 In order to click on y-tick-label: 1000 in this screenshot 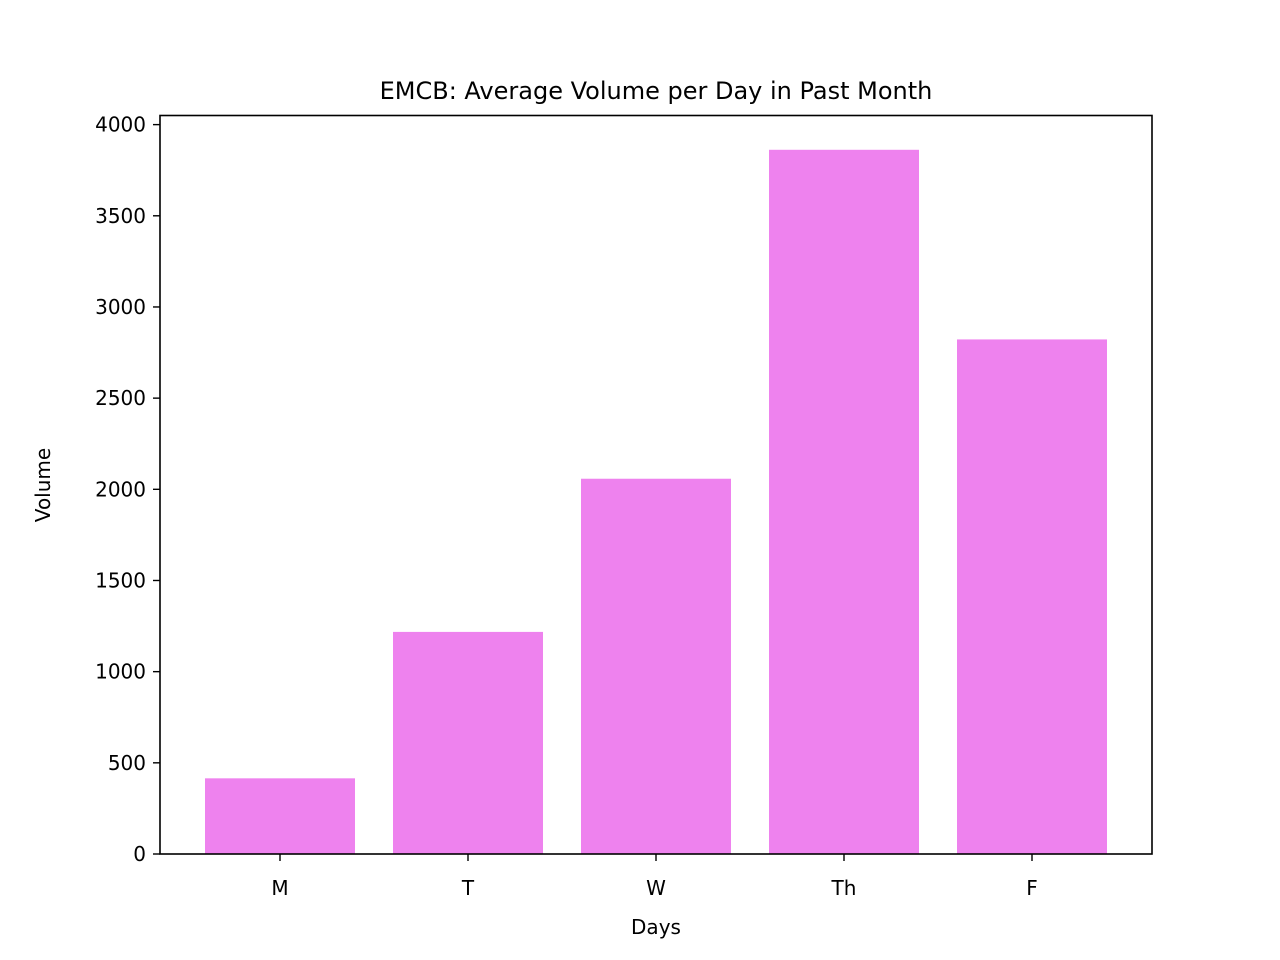, I will do `click(120, 672)`.